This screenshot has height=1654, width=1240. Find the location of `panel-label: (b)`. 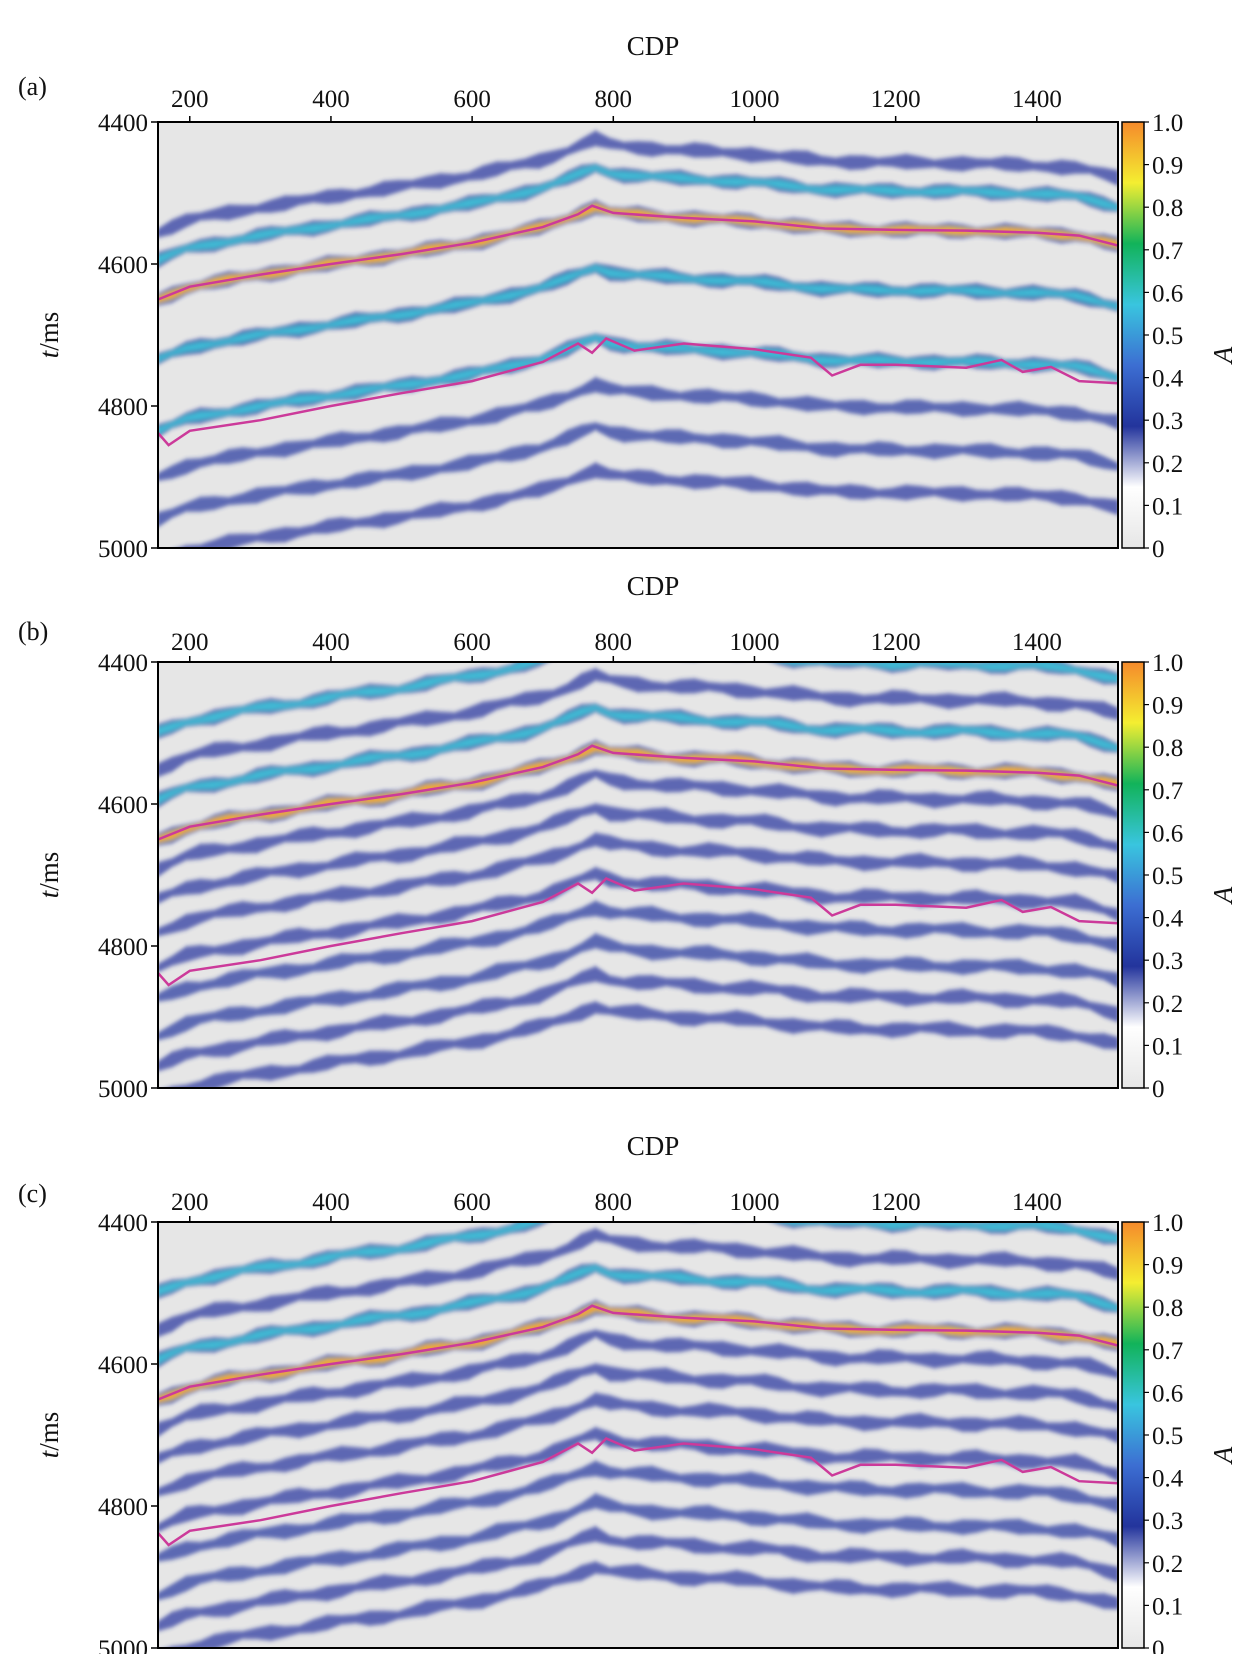

panel-label: (b) is located at coordinates (33, 631).